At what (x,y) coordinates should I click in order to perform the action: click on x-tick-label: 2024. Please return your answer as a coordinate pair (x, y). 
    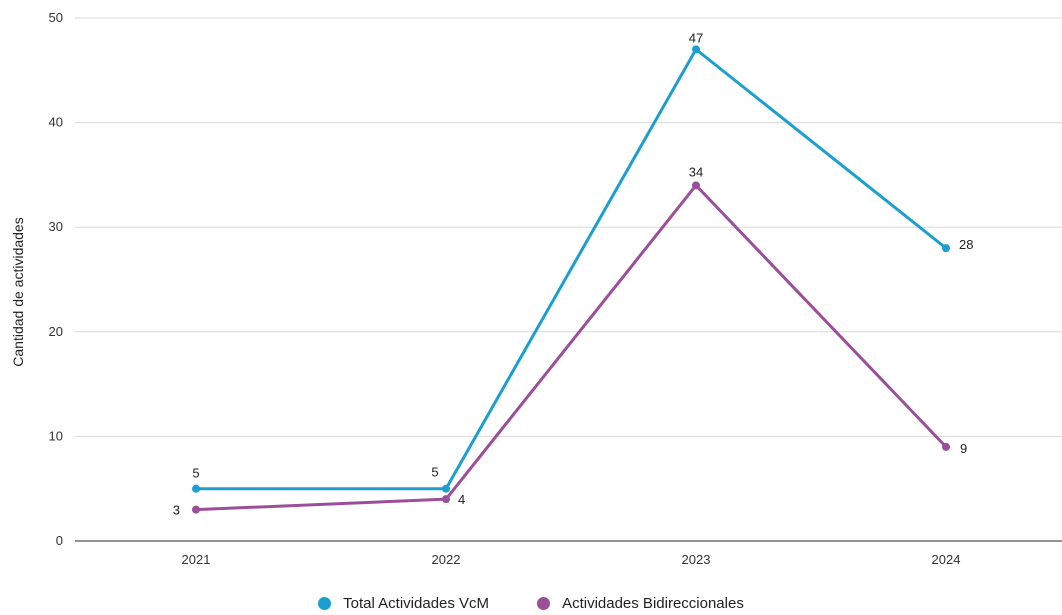
    Looking at the image, I should click on (946, 559).